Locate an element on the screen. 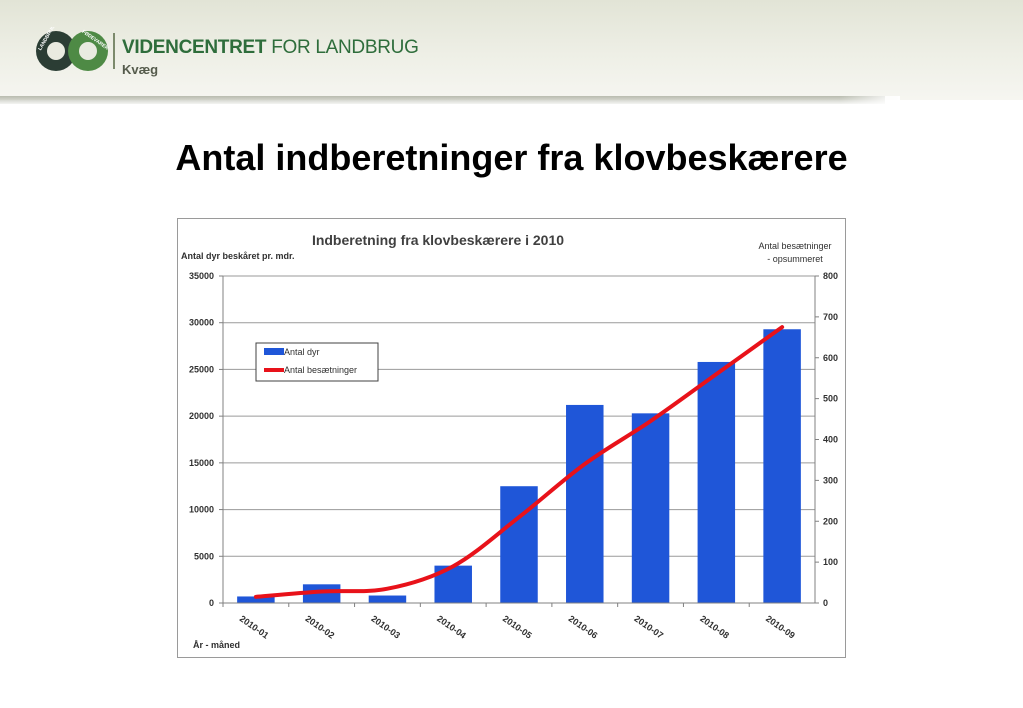 This screenshot has height=708, width=1023. header-band is located at coordinates (511, 50).